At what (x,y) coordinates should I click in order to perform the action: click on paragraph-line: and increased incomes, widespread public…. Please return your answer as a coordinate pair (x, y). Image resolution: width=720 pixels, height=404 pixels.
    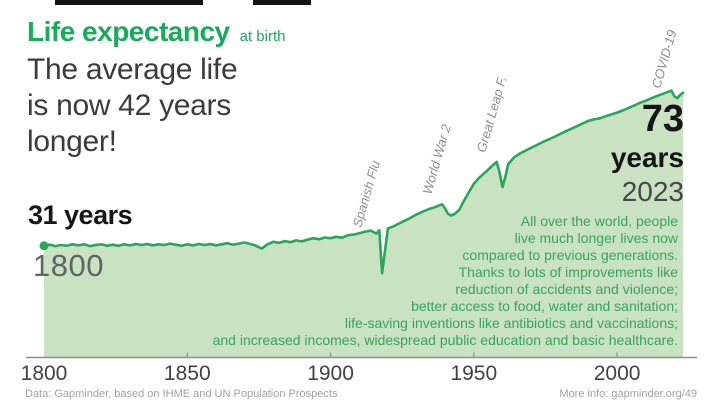
    Looking at the image, I should click on (445, 340).